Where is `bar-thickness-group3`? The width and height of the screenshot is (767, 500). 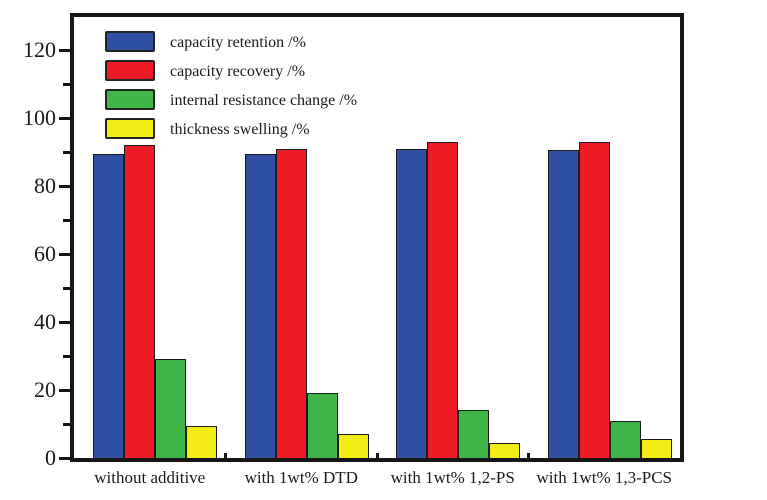 bar-thickness-group3 is located at coordinates (504, 450).